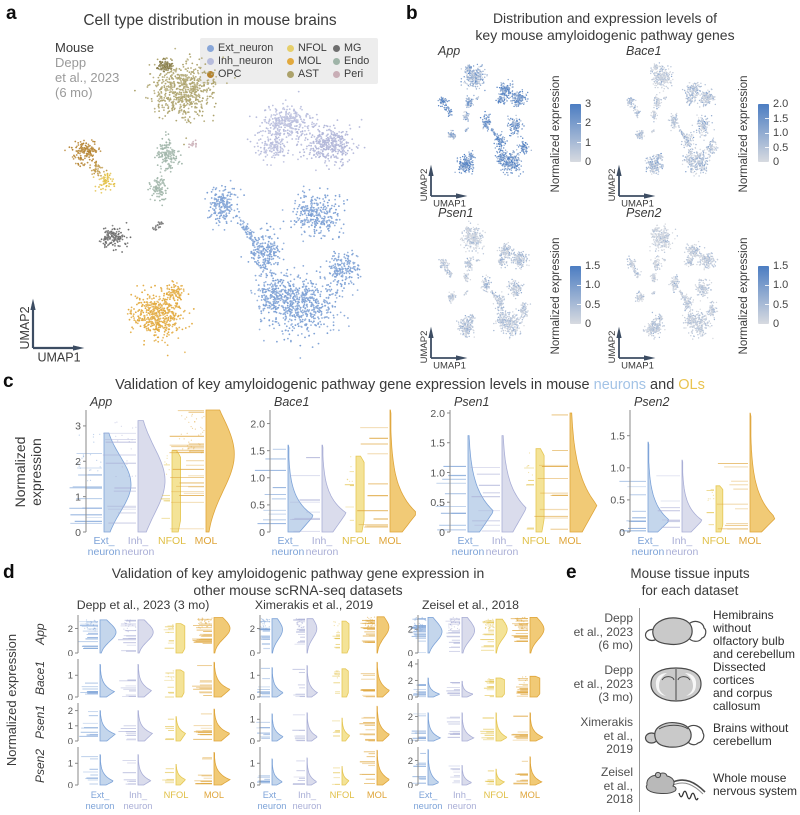 This screenshot has width=800, height=815. I want to click on legend-item: Ext_neuron, so click(247, 48).